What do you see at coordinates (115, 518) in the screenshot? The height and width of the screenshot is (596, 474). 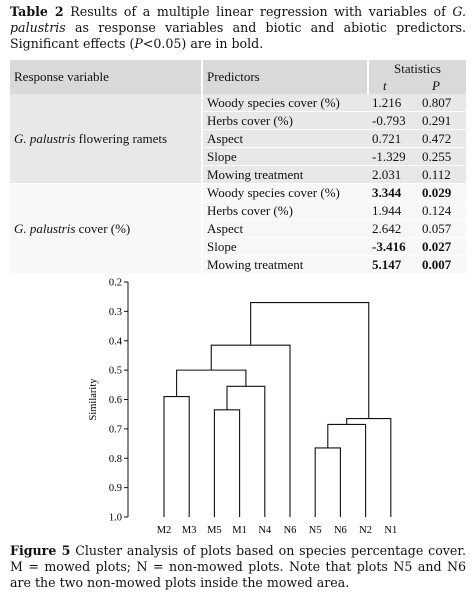 I see `y-tick-label: 1.0` at bounding box center [115, 518].